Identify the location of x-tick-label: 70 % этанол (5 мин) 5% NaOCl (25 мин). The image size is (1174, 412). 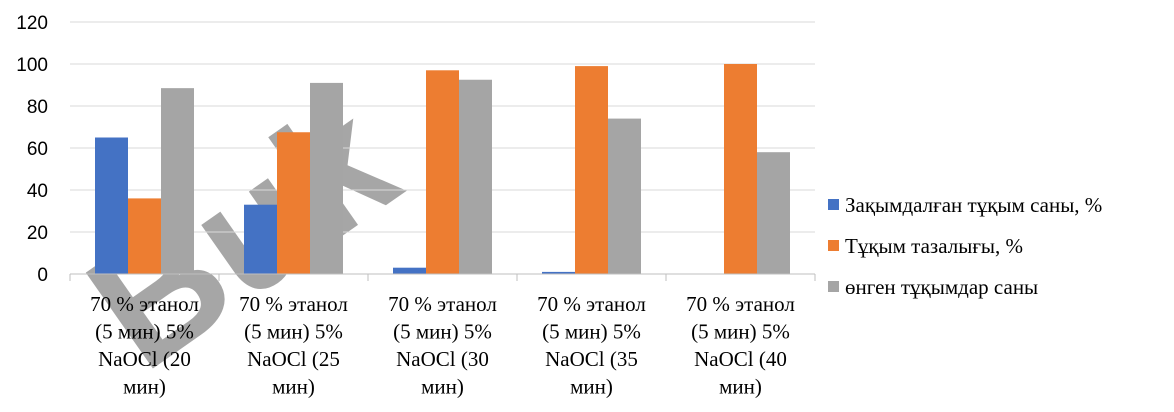
(293, 345).